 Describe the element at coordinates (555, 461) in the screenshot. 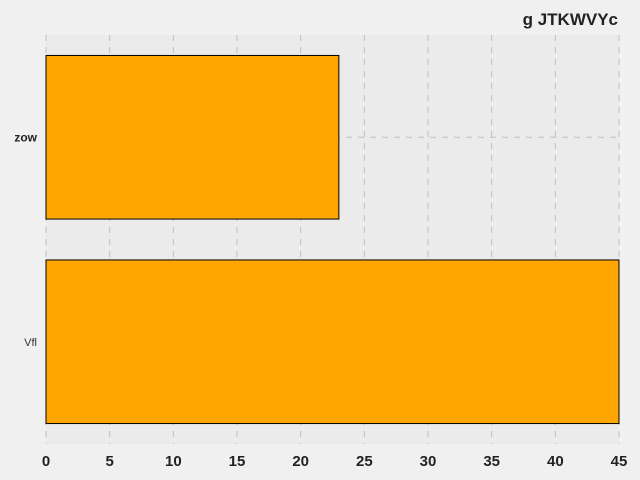

I see `x-tick-label: 40` at that location.